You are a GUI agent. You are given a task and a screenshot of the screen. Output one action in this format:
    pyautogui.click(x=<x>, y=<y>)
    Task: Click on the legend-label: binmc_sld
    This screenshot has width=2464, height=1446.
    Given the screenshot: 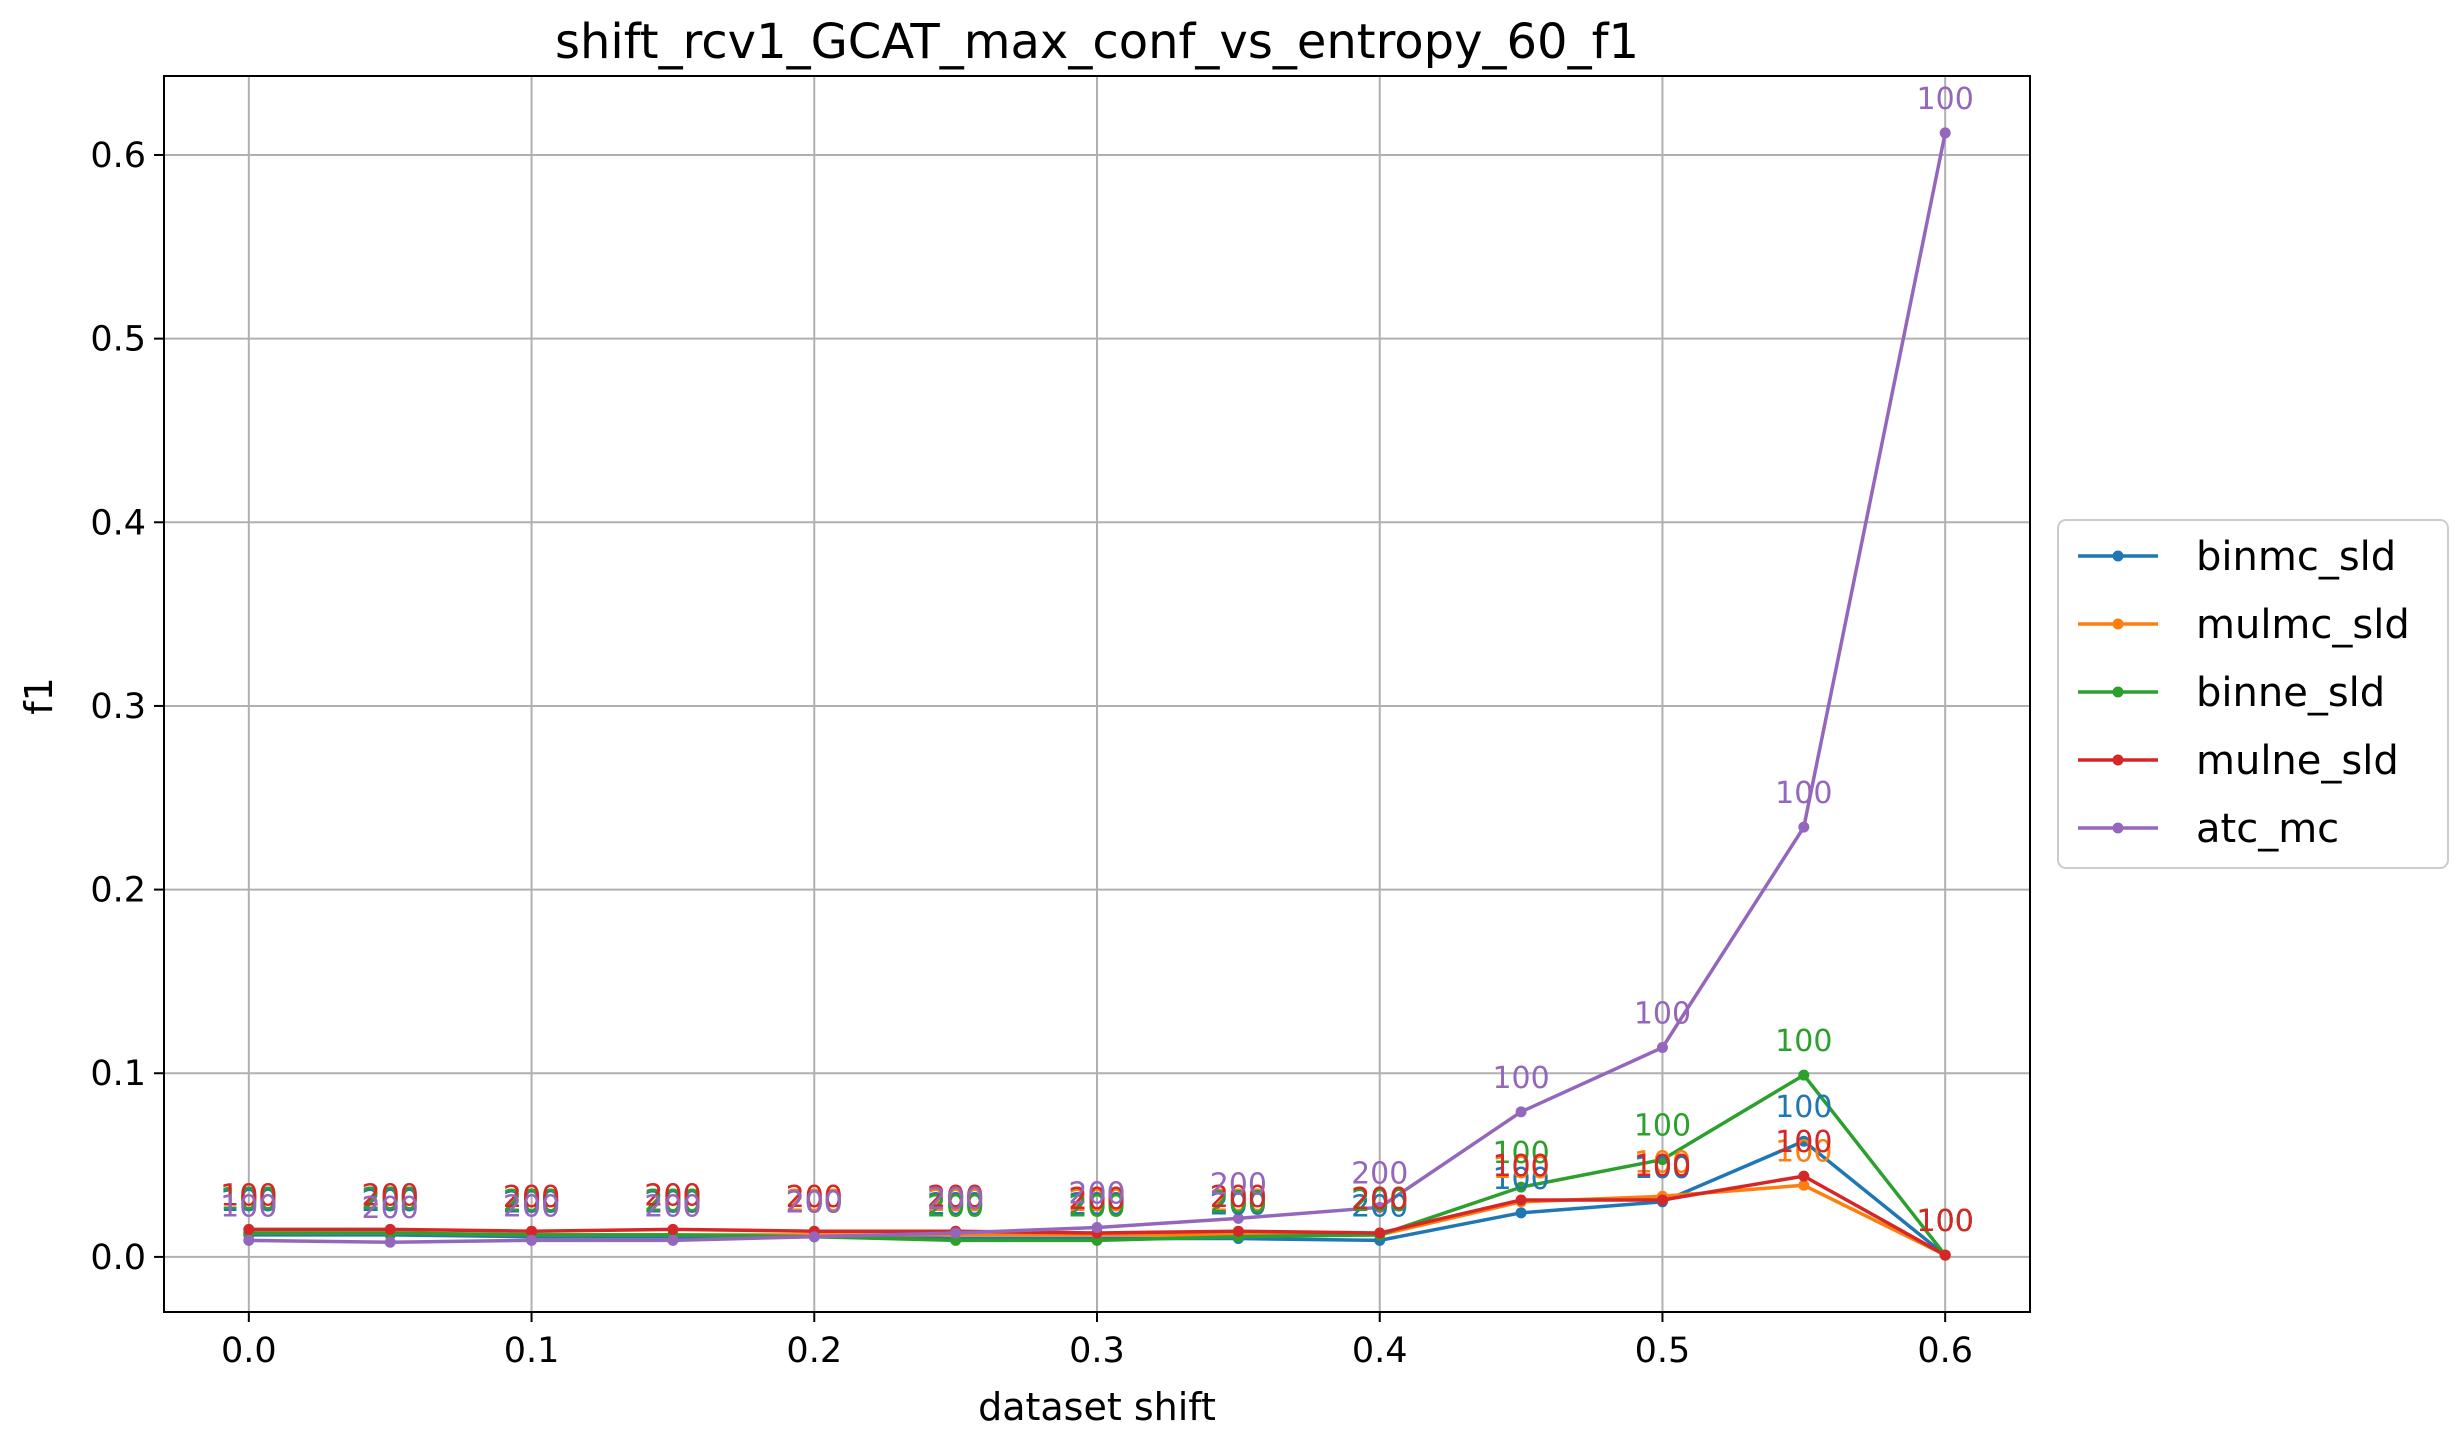 What is the action you would take?
    pyautogui.click(x=2296, y=557)
    